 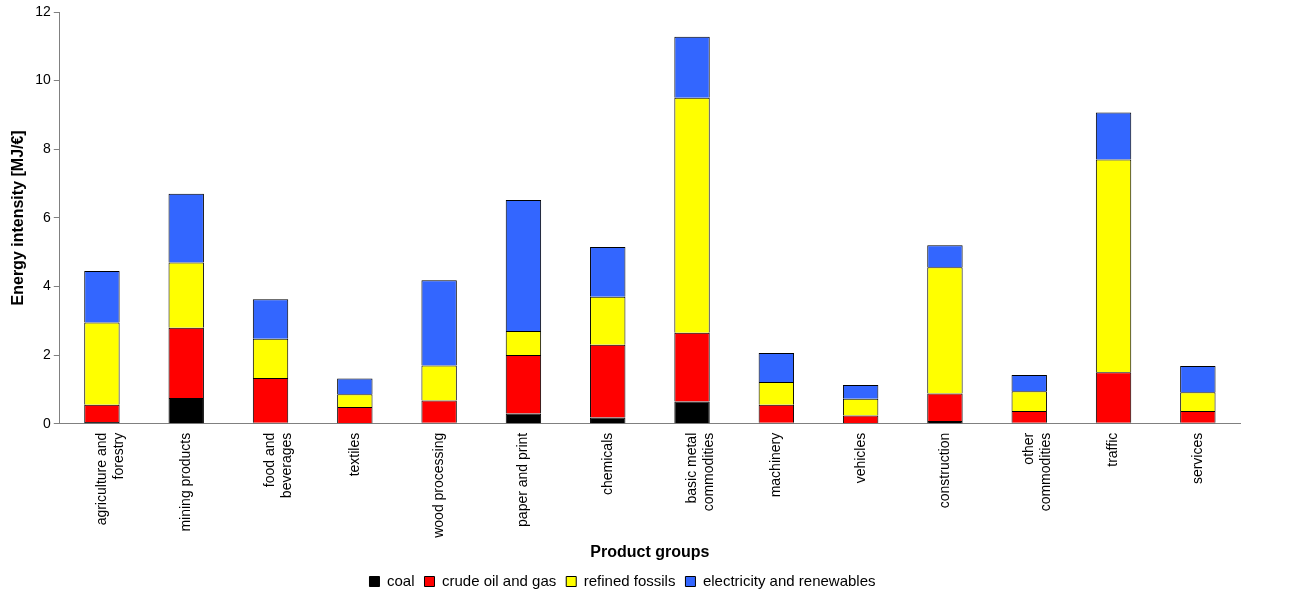 What do you see at coordinates (650, 551) in the screenshot?
I see `x-axis-title: Product groups` at bounding box center [650, 551].